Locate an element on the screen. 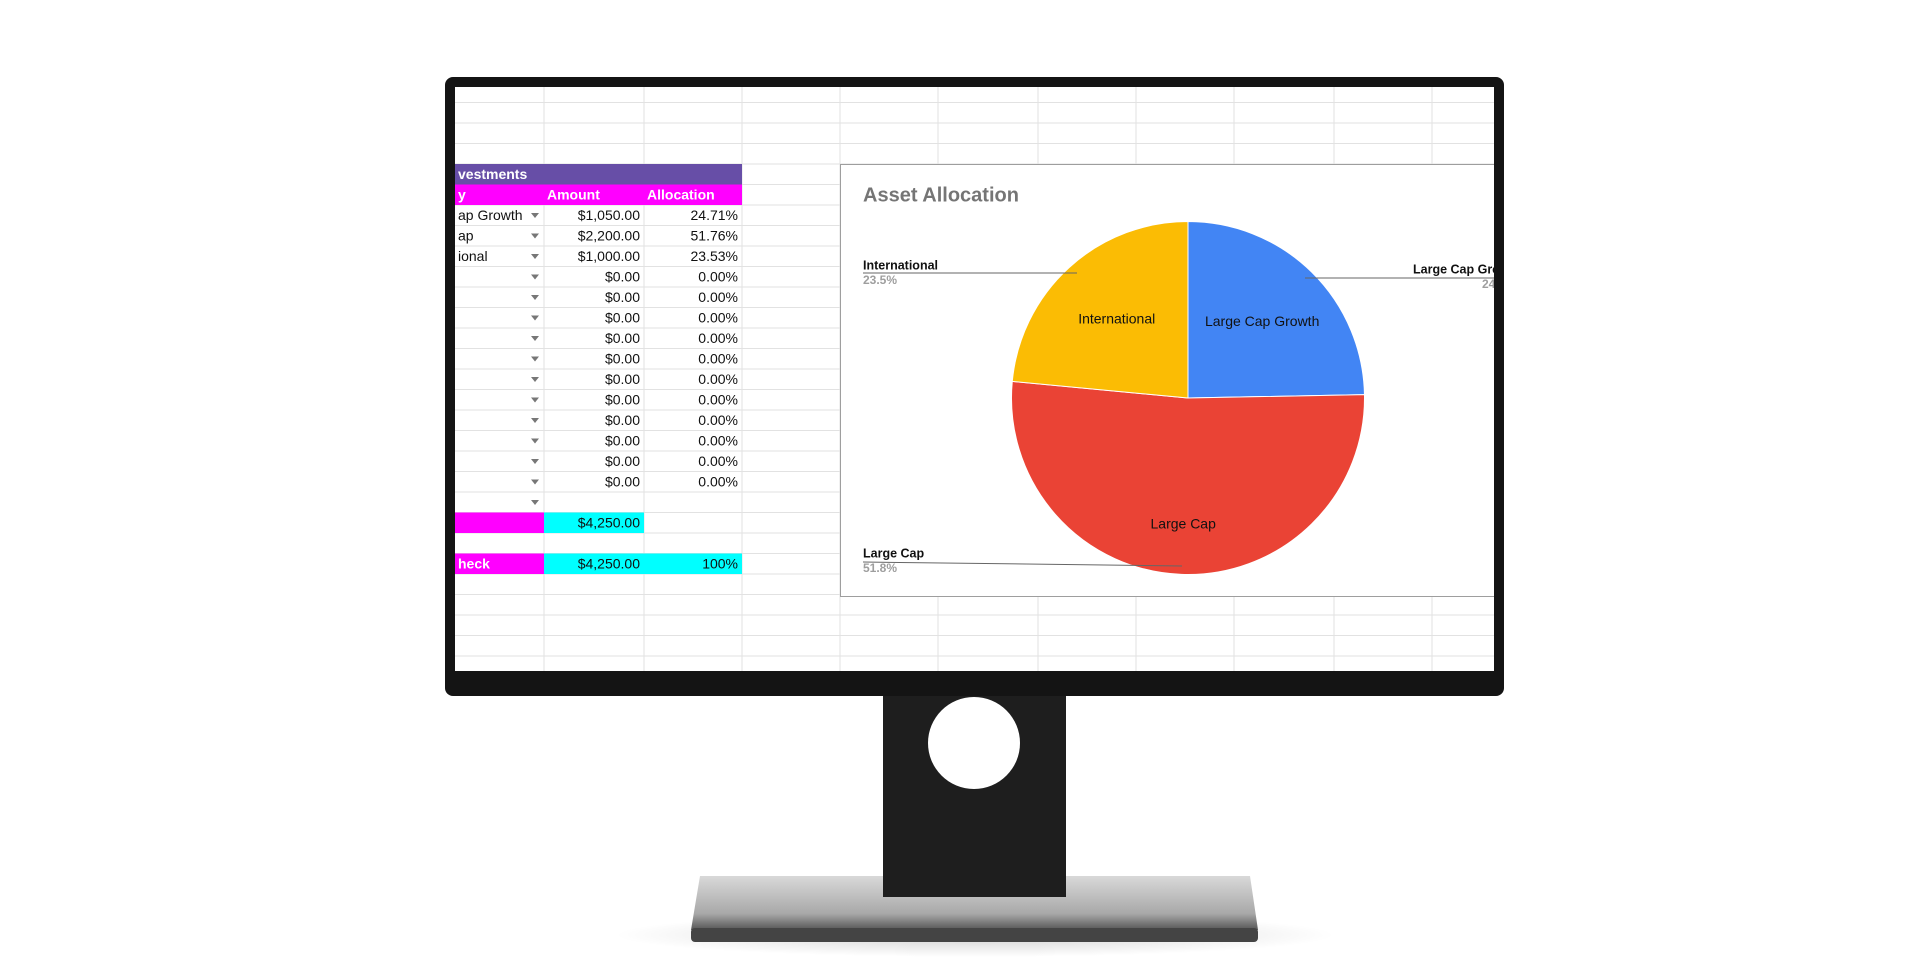 This screenshot has height=964, width=1920. slice-label: International is located at coordinates (1116, 318).